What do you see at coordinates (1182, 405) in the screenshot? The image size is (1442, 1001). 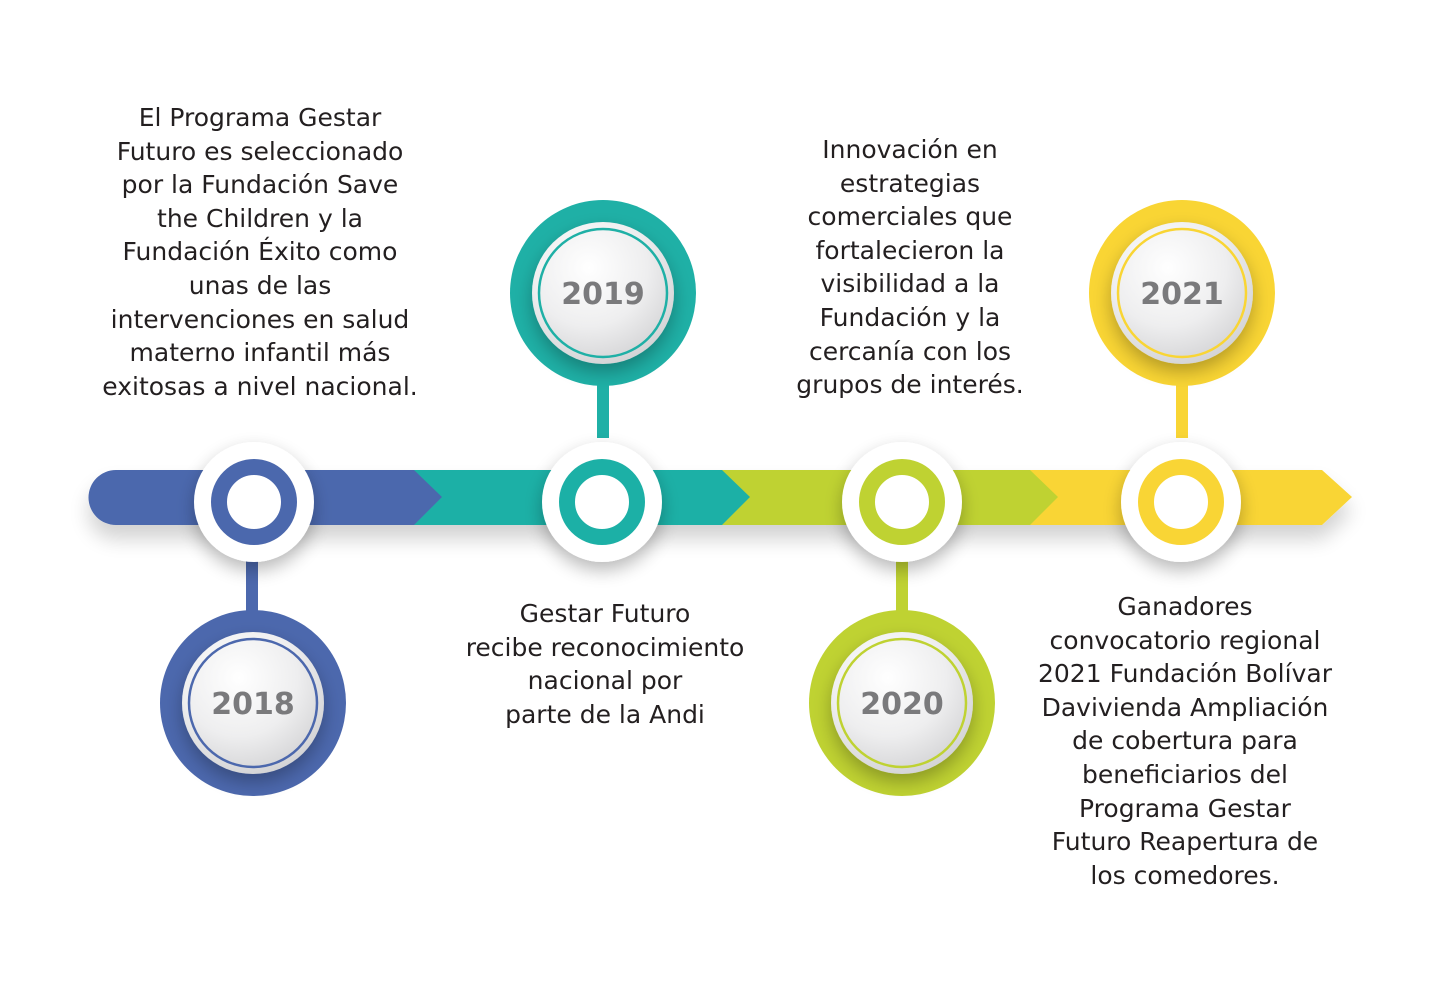 I see `connector-2021` at bounding box center [1182, 405].